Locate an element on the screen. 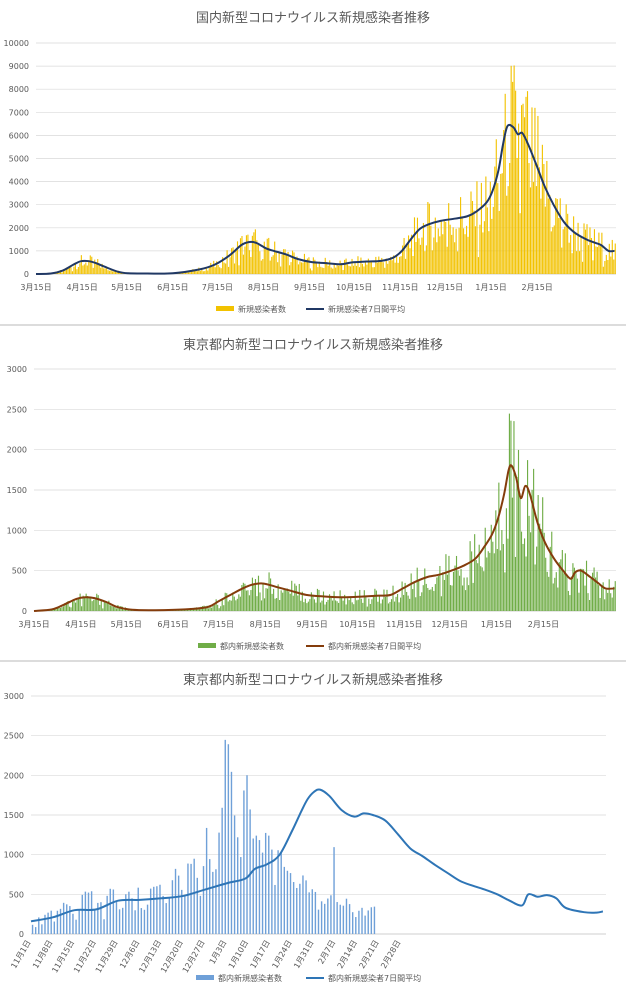  chart2-x-tick: 4月15日 is located at coordinates (80, 624).